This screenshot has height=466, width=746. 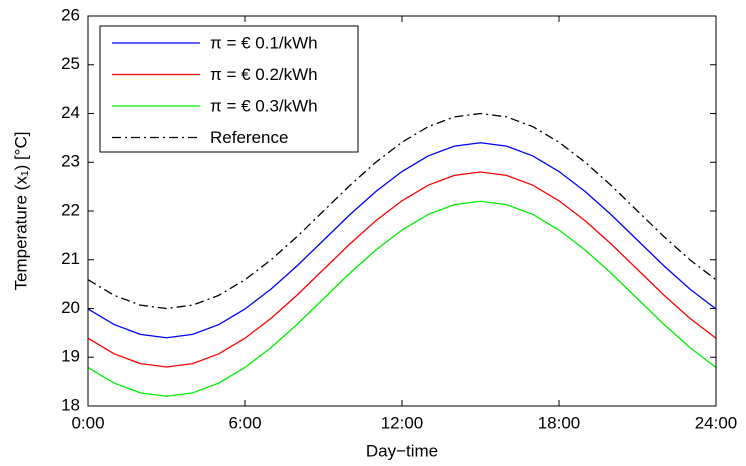 What do you see at coordinates (70, 258) in the screenshot?
I see `y-tick-label: 21` at bounding box center [70, 258].